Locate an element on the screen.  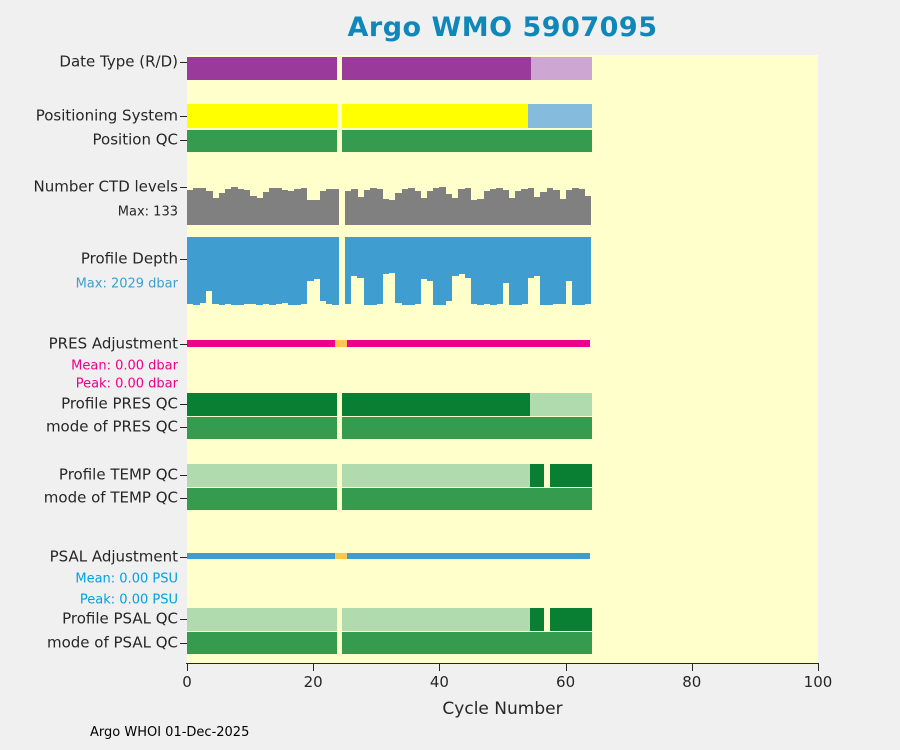
x-tick-label: 40 is located at coordinates (439, 682).